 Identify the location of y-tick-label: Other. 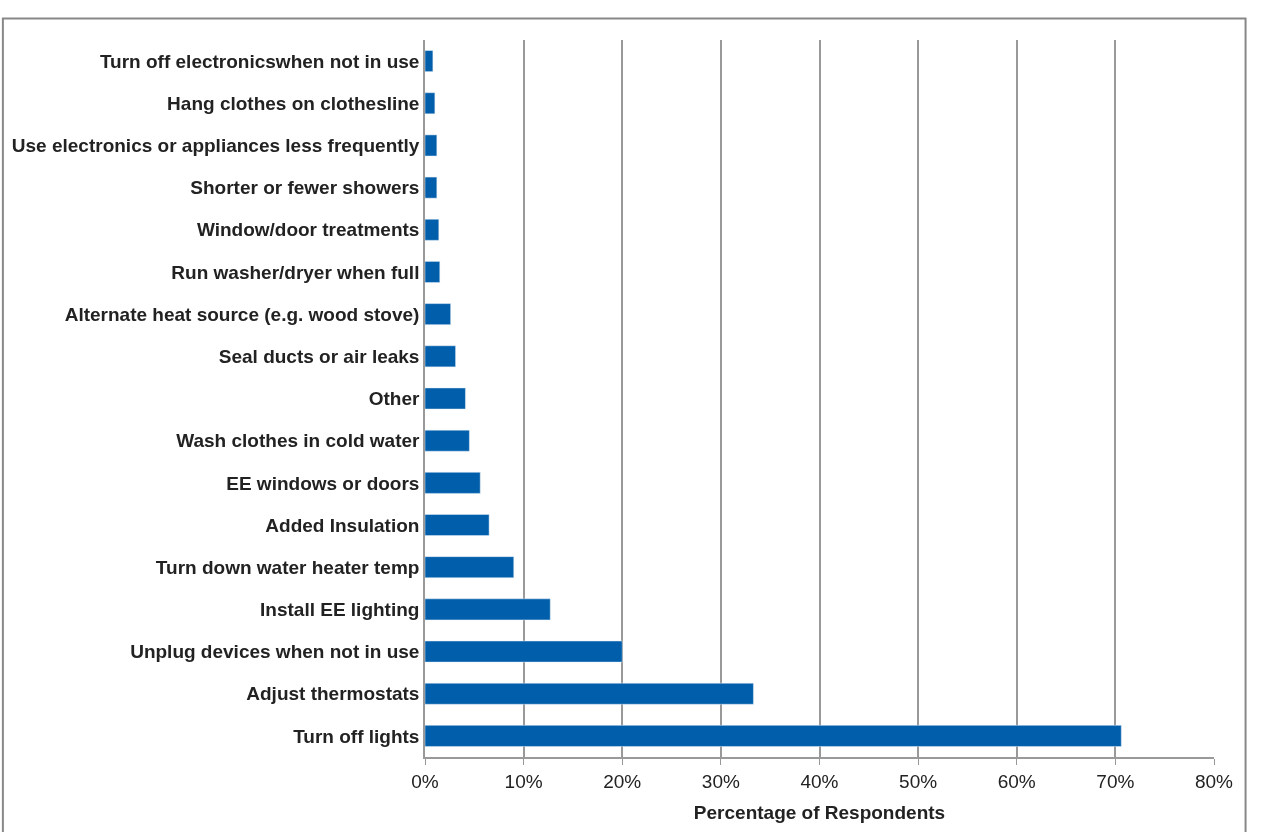
(394, 399).